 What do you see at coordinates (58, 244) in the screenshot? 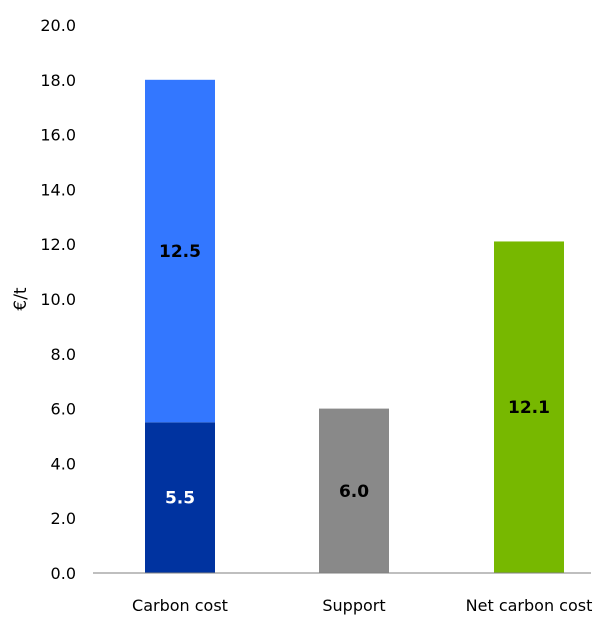
I see `y-tick-label: 12.0` at bounding box center [58, 244].